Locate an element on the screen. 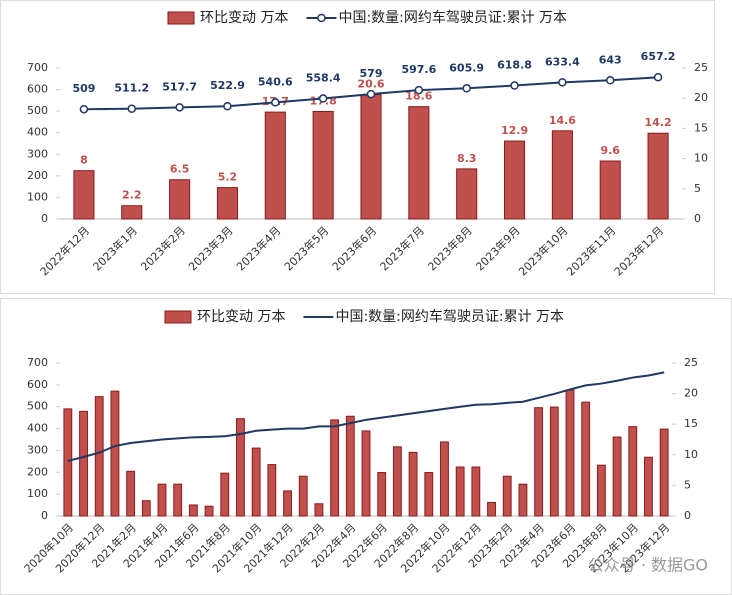 The image size is (732, 595). x-tick-label: 2022年12月 is located at coordinates (64, 250).